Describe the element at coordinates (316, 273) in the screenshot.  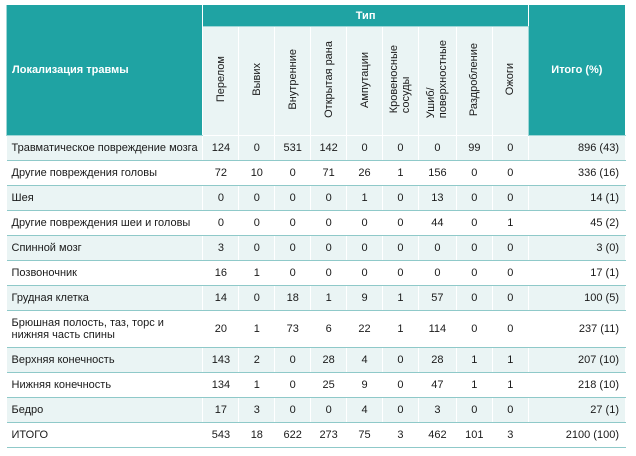
I see `table-row: Позвоночник 16 1 0 0 0 0 0 0 0 17 (1)` at that location.